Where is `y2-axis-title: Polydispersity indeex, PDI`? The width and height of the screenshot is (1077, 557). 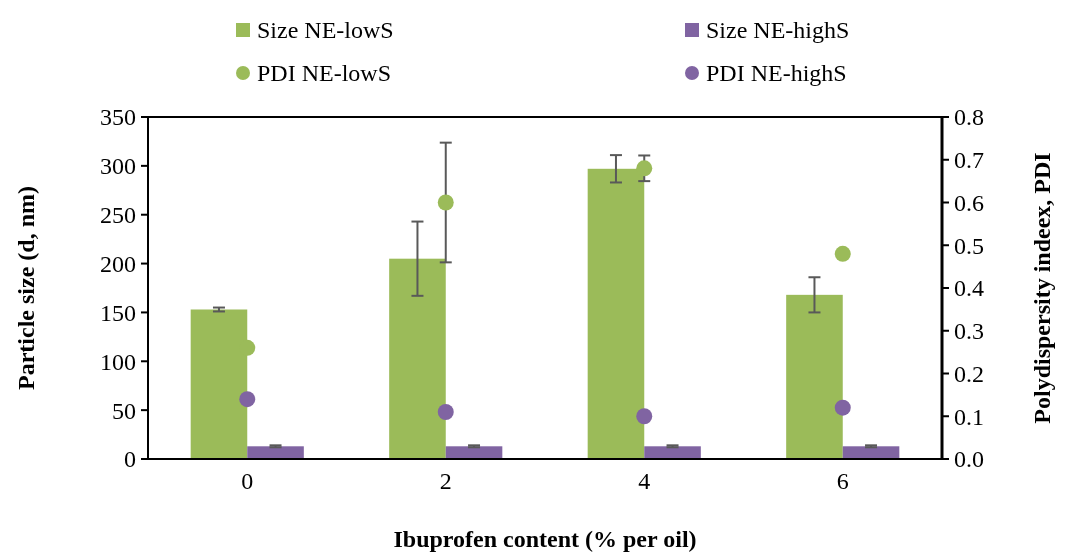
y2-axis-title: Polydispersity indeex, PDI is located at coordinates (1042, 288).